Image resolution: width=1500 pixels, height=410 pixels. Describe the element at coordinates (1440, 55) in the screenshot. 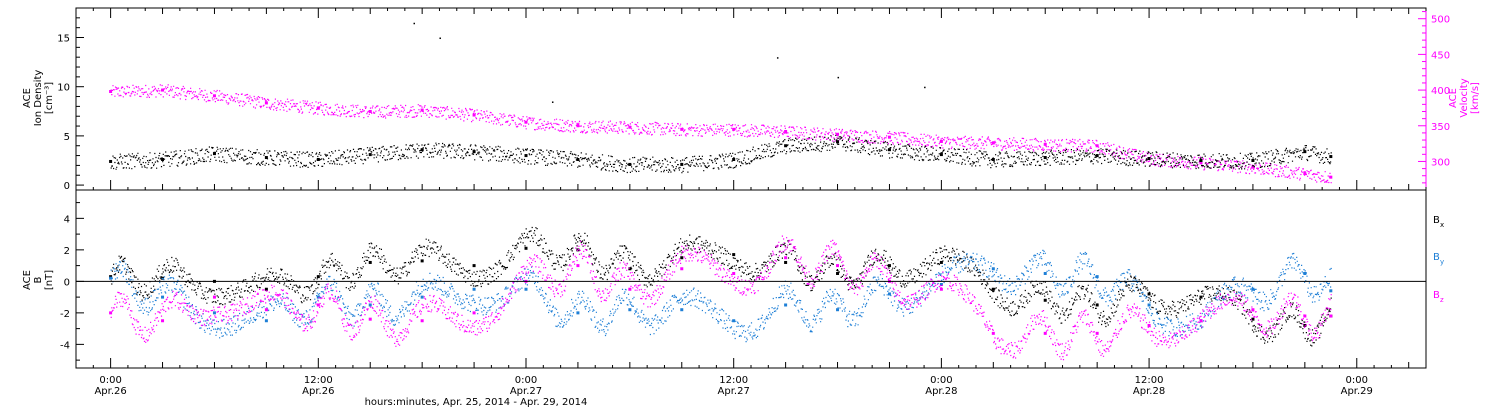

I see `velocity-tick-label: 450` at that location.